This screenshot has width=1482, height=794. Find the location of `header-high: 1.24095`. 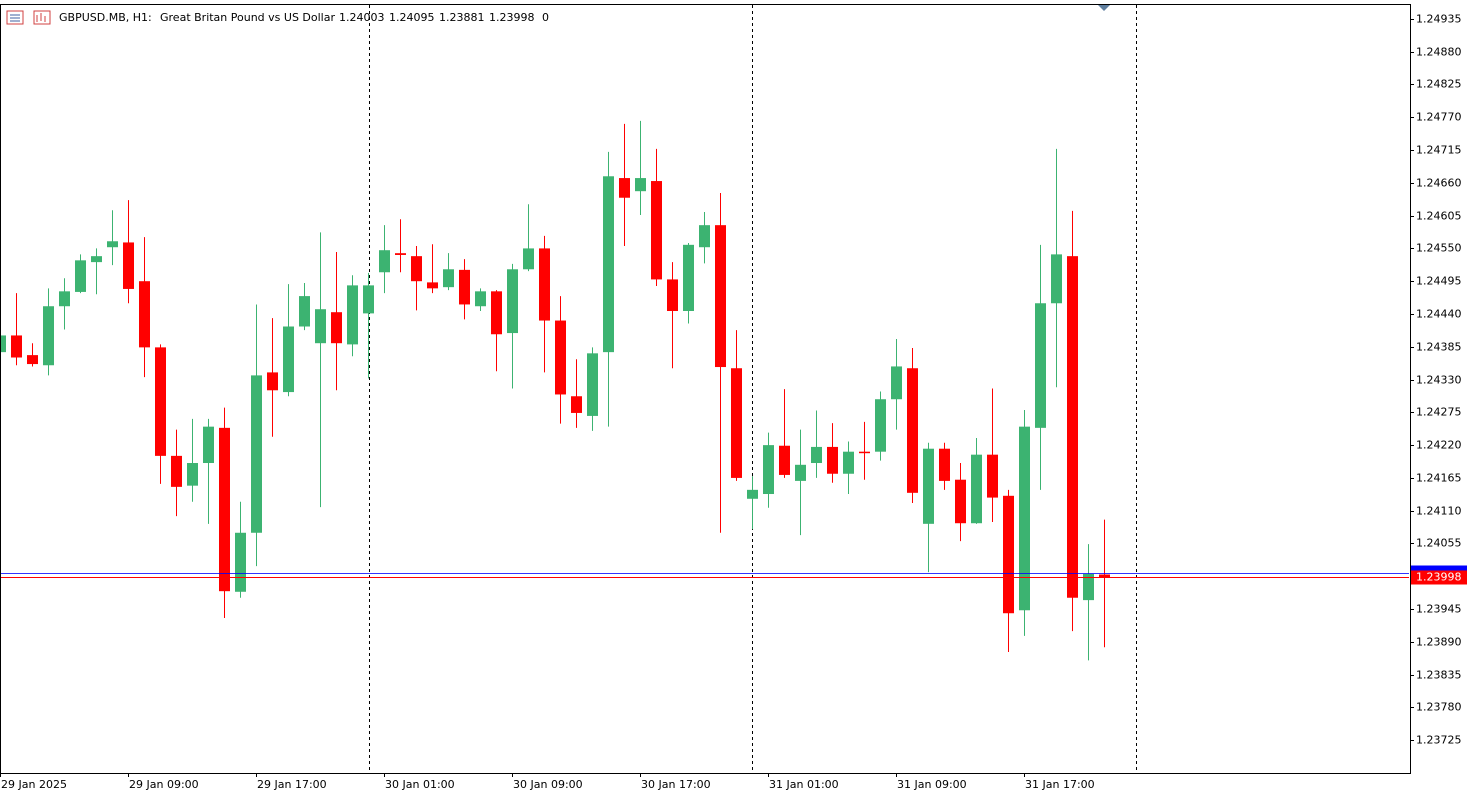

header-high: 1.24095 is located at coordinates (412, 17).